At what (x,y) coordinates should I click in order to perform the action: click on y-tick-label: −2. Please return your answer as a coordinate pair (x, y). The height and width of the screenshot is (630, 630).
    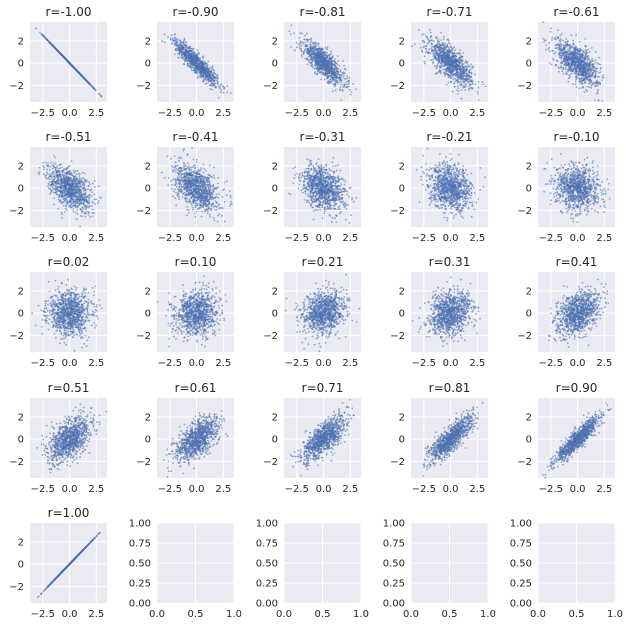
    Looking at the image, I should click on (270, 86).